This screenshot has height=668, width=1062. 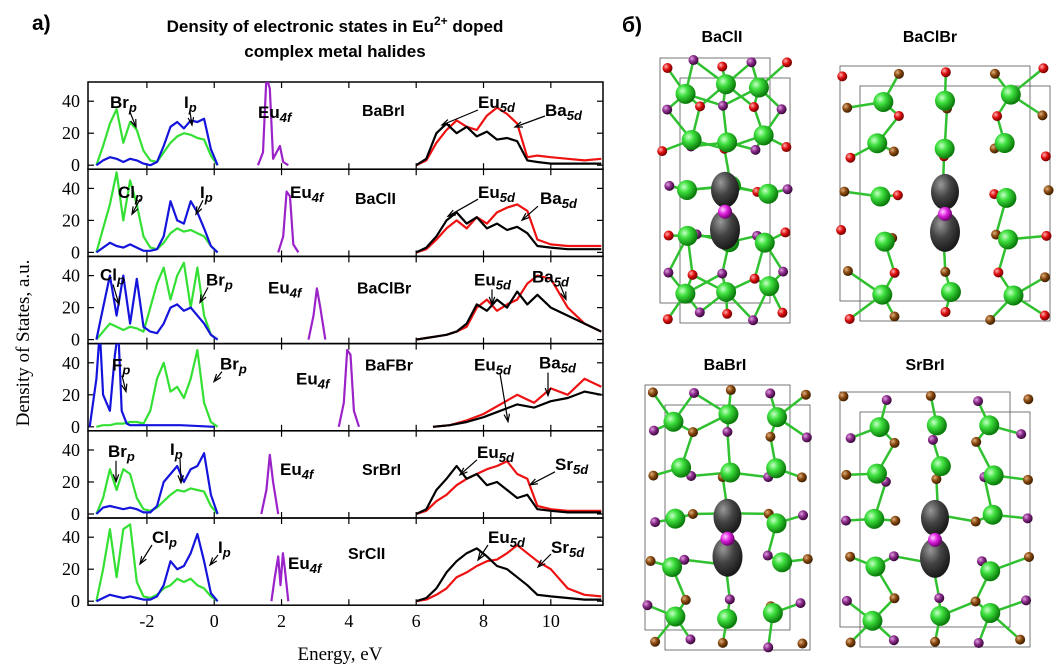 What do you see at coordinates (727, 556) in the screenshot?
I see `orbital` at bounding box center [727, 556].